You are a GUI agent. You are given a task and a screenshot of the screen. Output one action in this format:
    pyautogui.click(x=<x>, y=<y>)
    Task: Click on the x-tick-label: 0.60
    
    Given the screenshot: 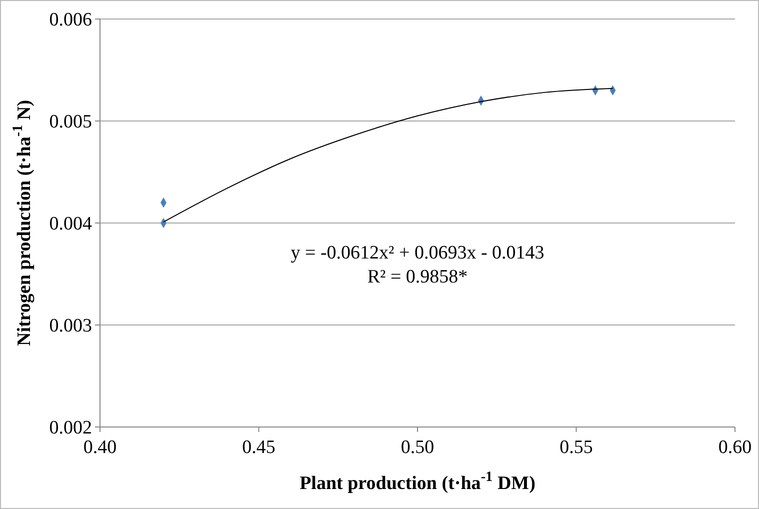 What is the action you would take?
    pyautogui.click(x=735, y=447)
    